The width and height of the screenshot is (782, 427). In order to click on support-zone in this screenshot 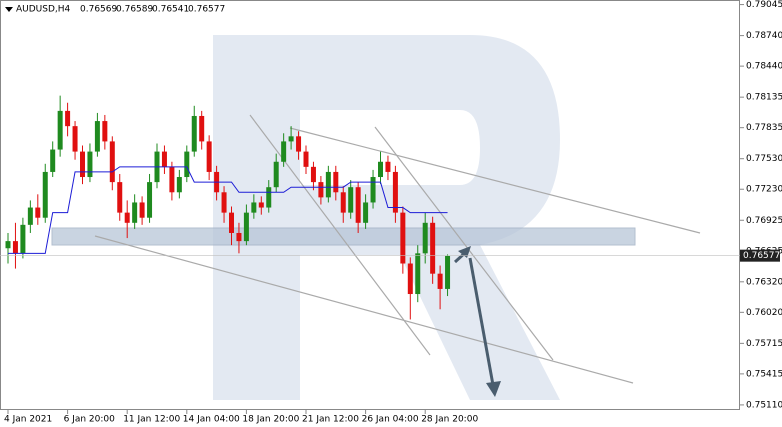, I will do `click(343, 236)`.